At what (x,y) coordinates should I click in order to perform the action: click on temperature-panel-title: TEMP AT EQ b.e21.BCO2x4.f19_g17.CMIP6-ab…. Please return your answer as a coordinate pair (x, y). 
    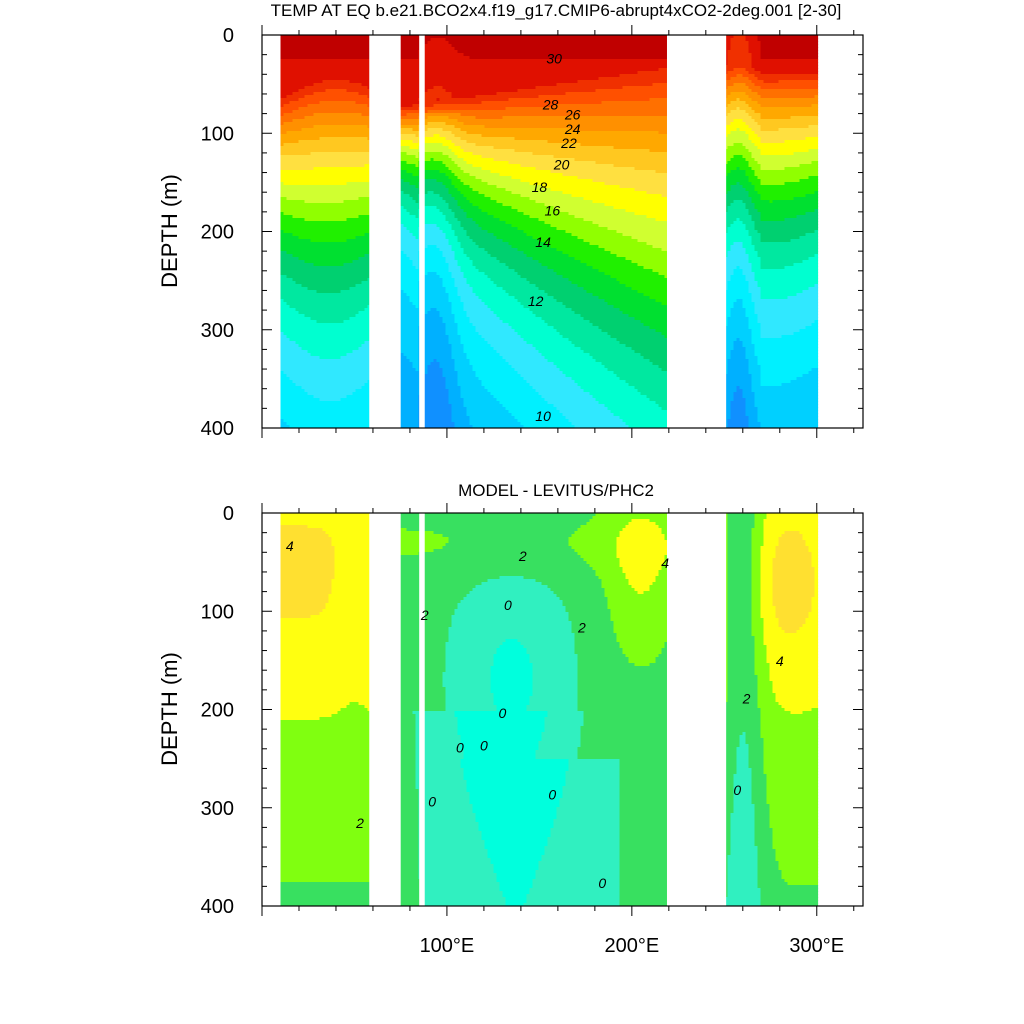
    Looking at the image, I should click on (556, 10).